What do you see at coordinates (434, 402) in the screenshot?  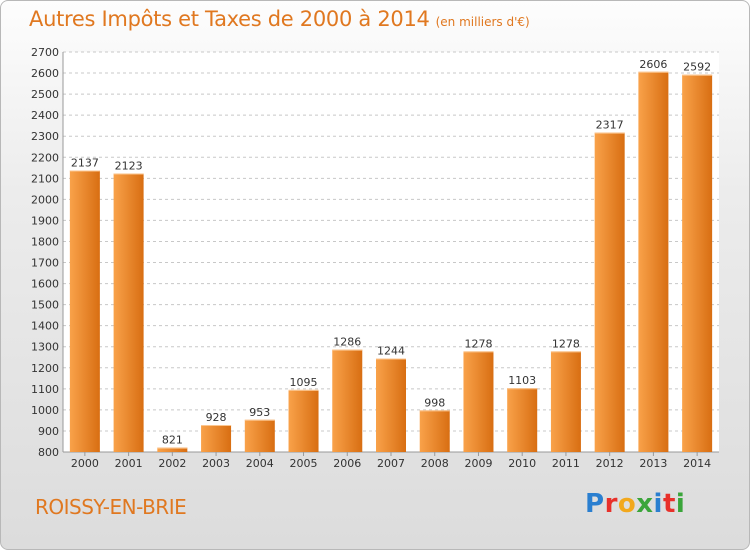 I see `data-label: 998` at bounding box center [434, 402].